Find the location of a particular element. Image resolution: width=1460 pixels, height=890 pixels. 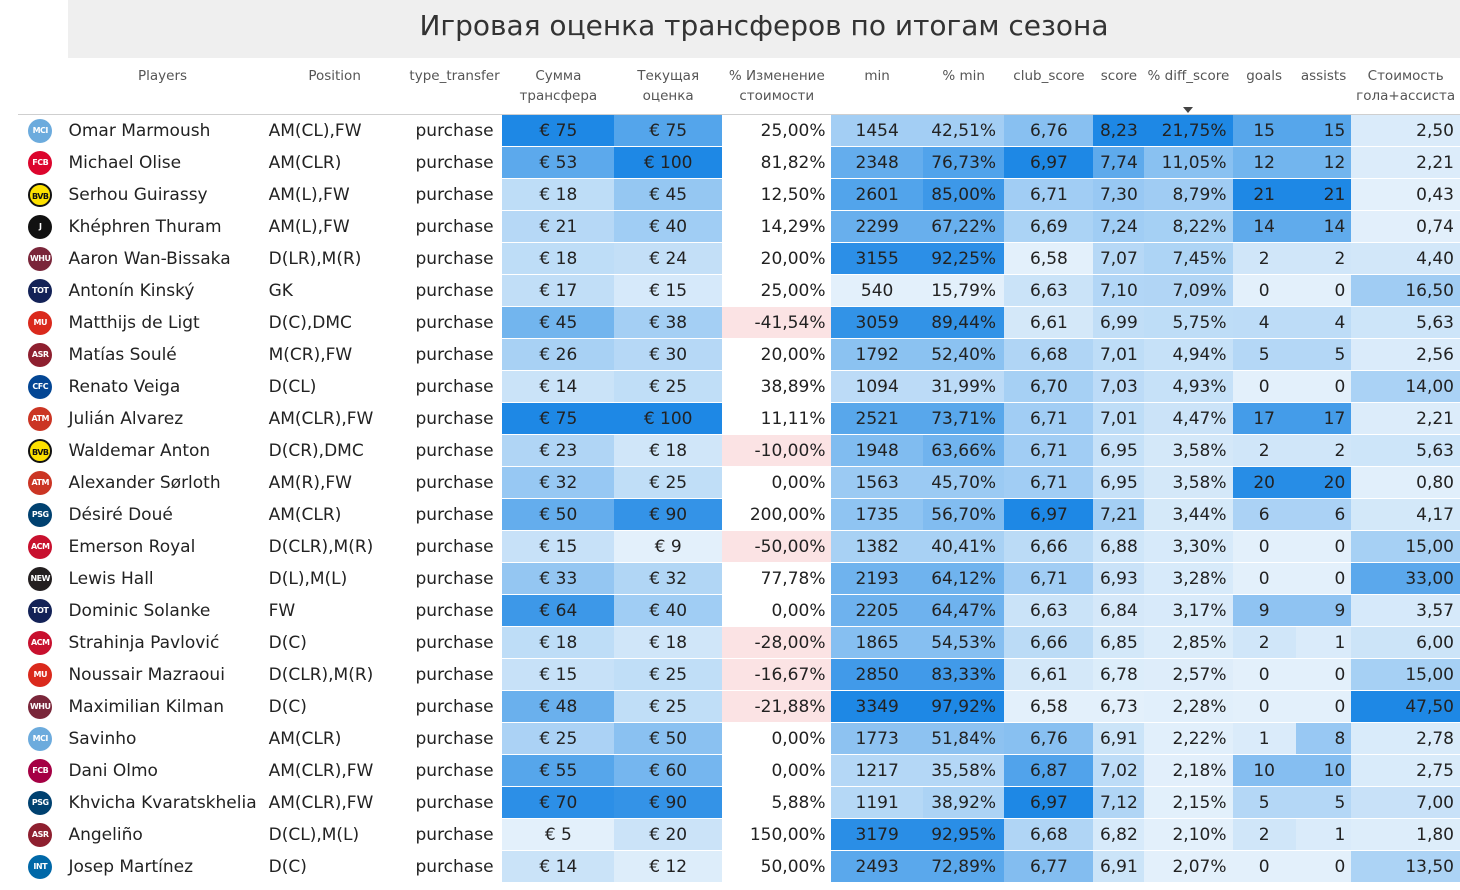

cell-min-pct: 85,00% is located at coordinates (963, 194).